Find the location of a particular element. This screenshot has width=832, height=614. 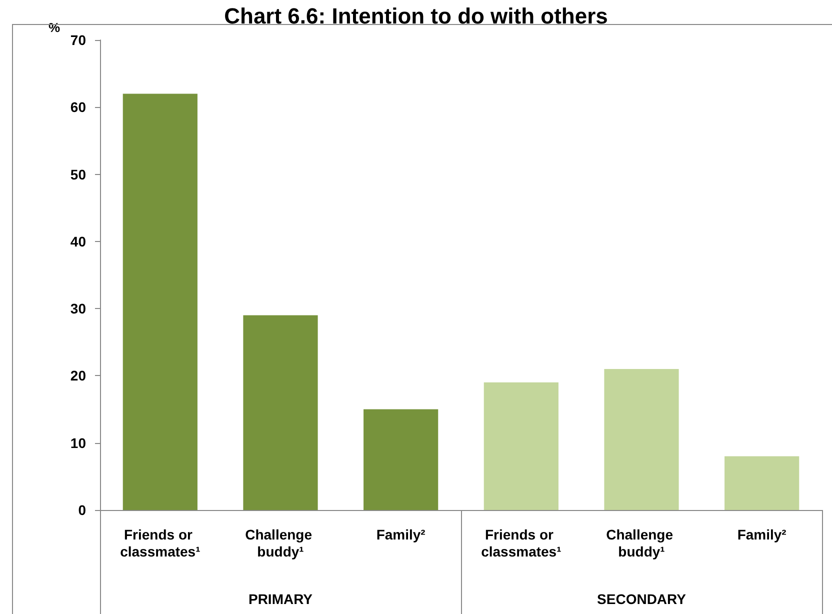

y-tick-label: 40 is located at coordinates (78, 241).